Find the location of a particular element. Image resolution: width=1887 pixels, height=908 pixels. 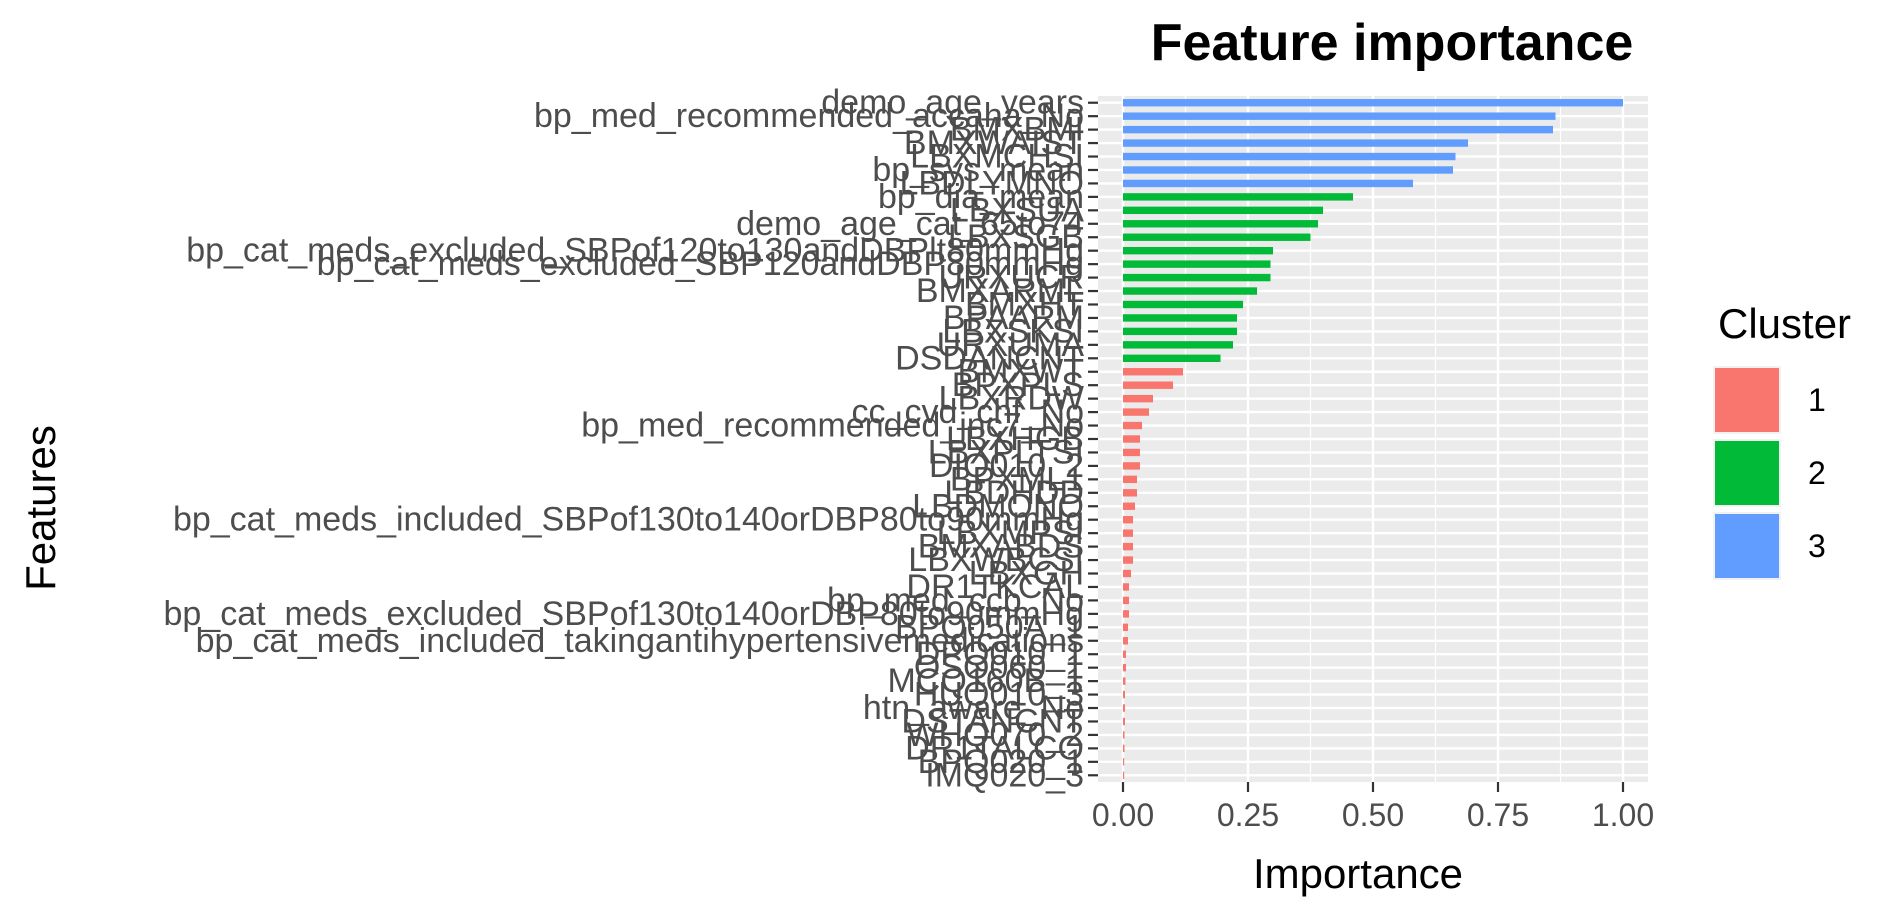

y-tick-label: HUQ010_3 is located at coordinates (999, 695).